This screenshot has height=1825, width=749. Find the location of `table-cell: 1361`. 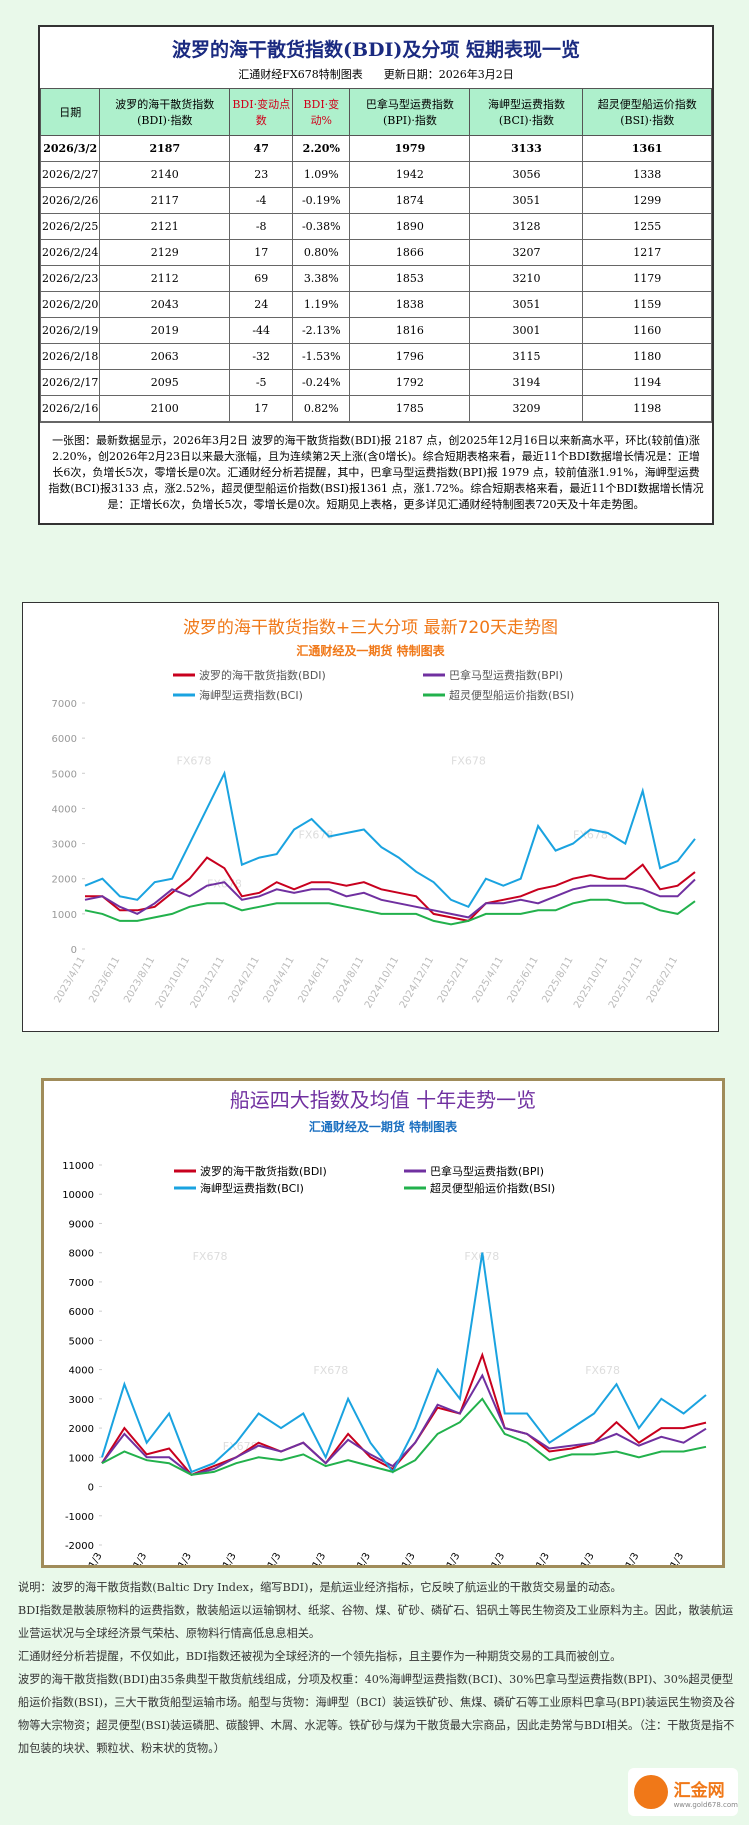

table-cell: 1361 is located at coordinates (647, 148).